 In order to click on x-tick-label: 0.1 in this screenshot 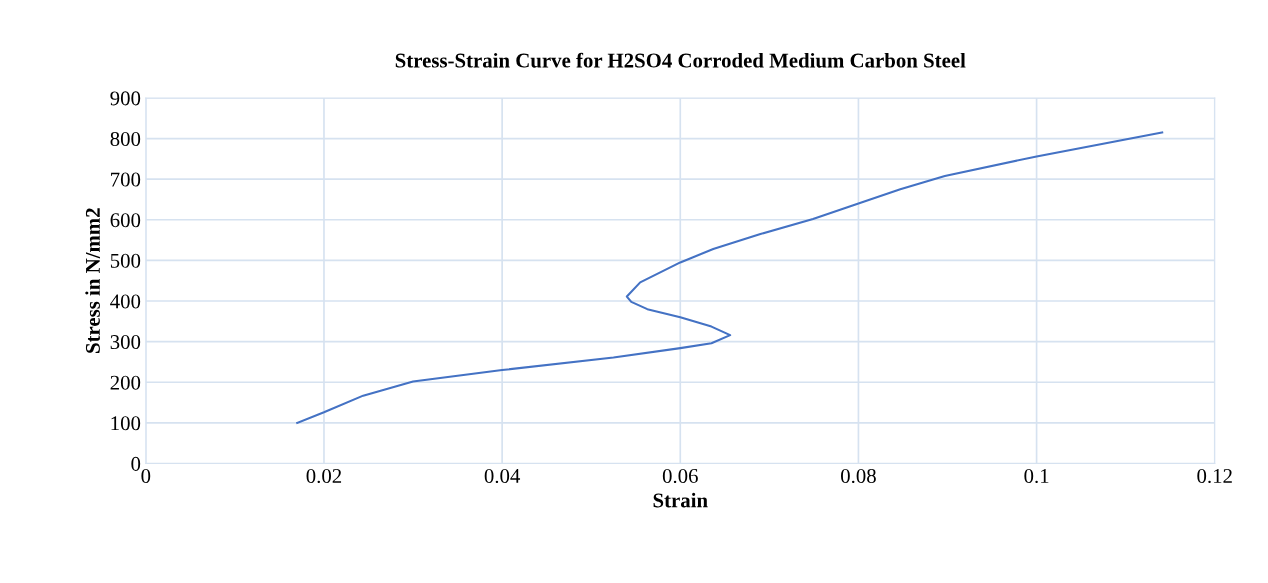, I will do `click(1036, 476)`.